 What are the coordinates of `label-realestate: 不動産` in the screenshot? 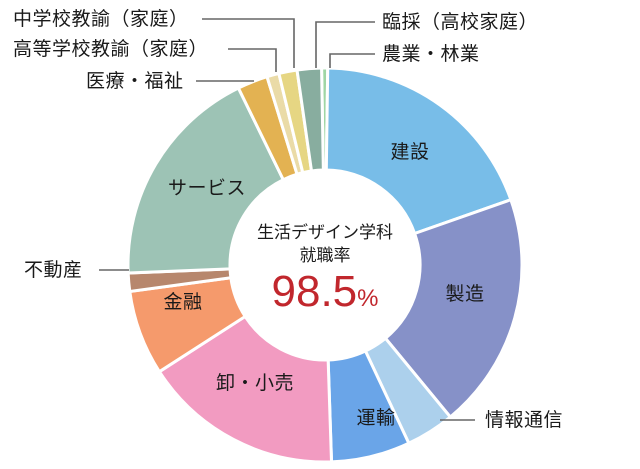 It's located at (53, 270).